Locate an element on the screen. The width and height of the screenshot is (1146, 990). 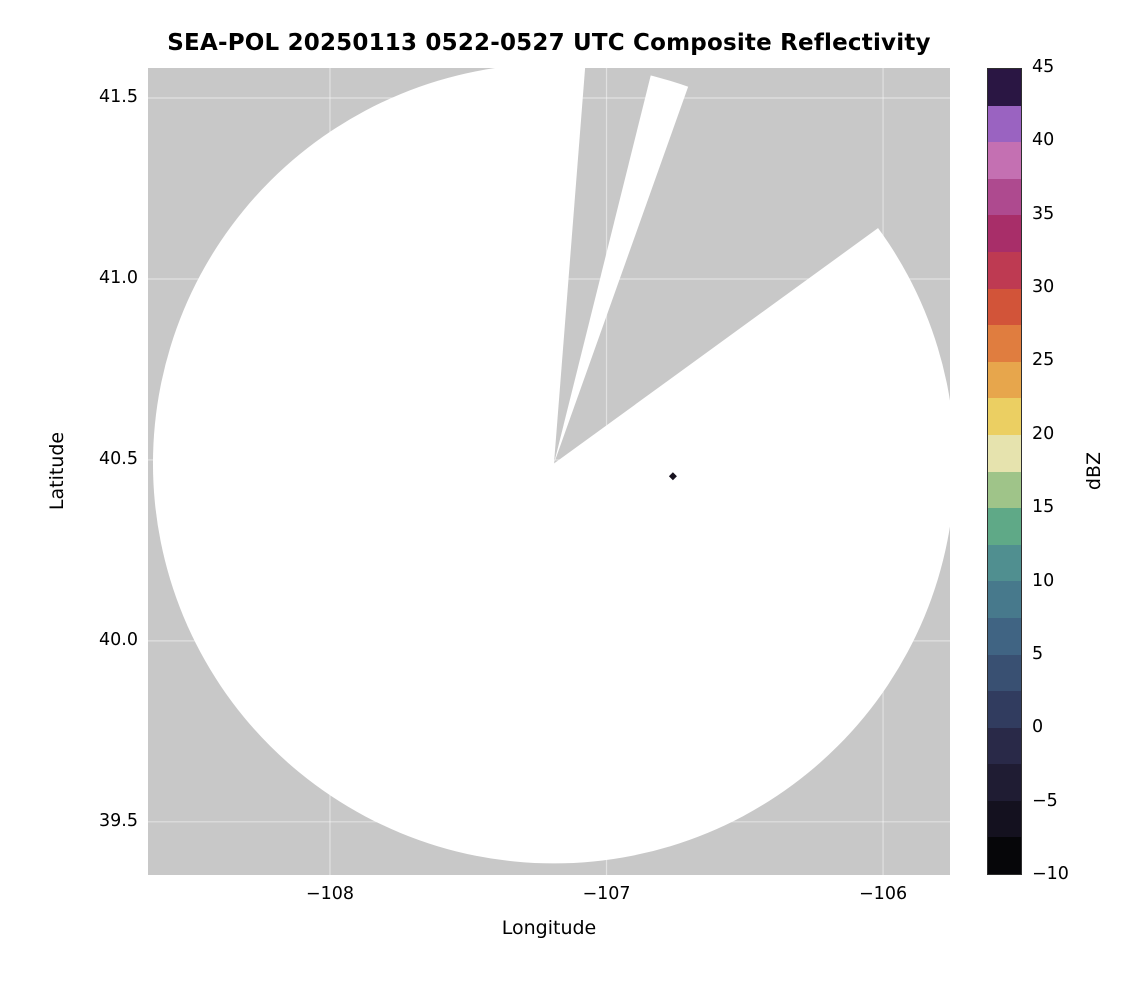
colorbar-tick-label: −5 is located at coordinates (1045, 800).